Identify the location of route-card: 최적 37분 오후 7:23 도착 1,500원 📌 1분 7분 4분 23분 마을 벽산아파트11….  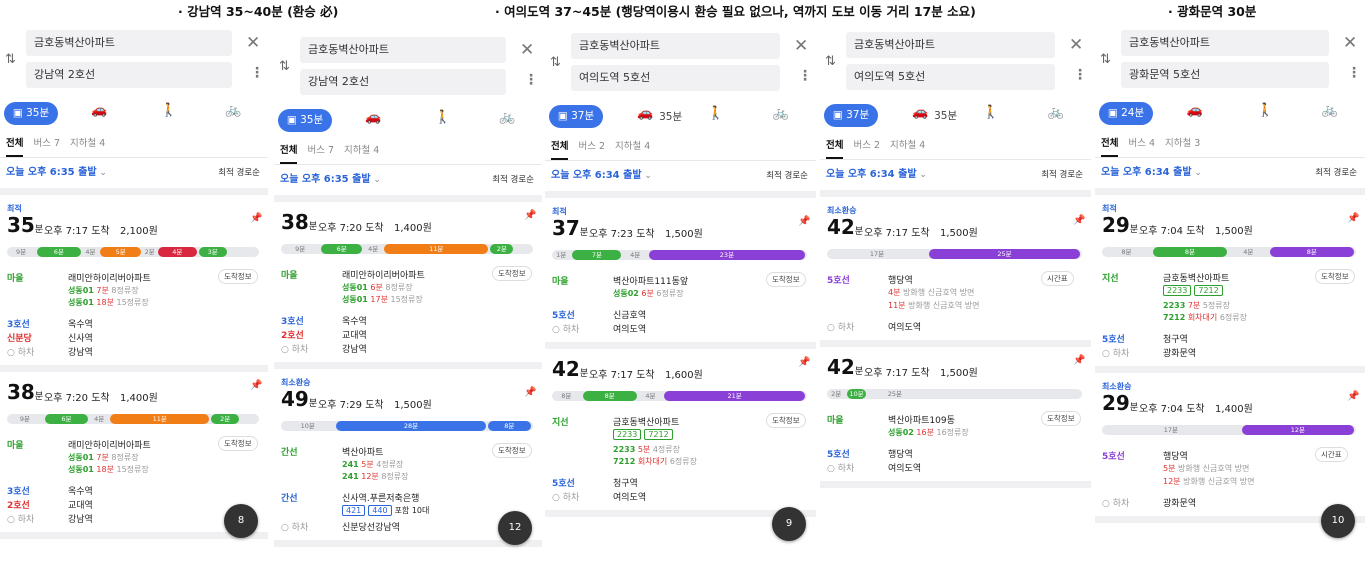
(680, 270).